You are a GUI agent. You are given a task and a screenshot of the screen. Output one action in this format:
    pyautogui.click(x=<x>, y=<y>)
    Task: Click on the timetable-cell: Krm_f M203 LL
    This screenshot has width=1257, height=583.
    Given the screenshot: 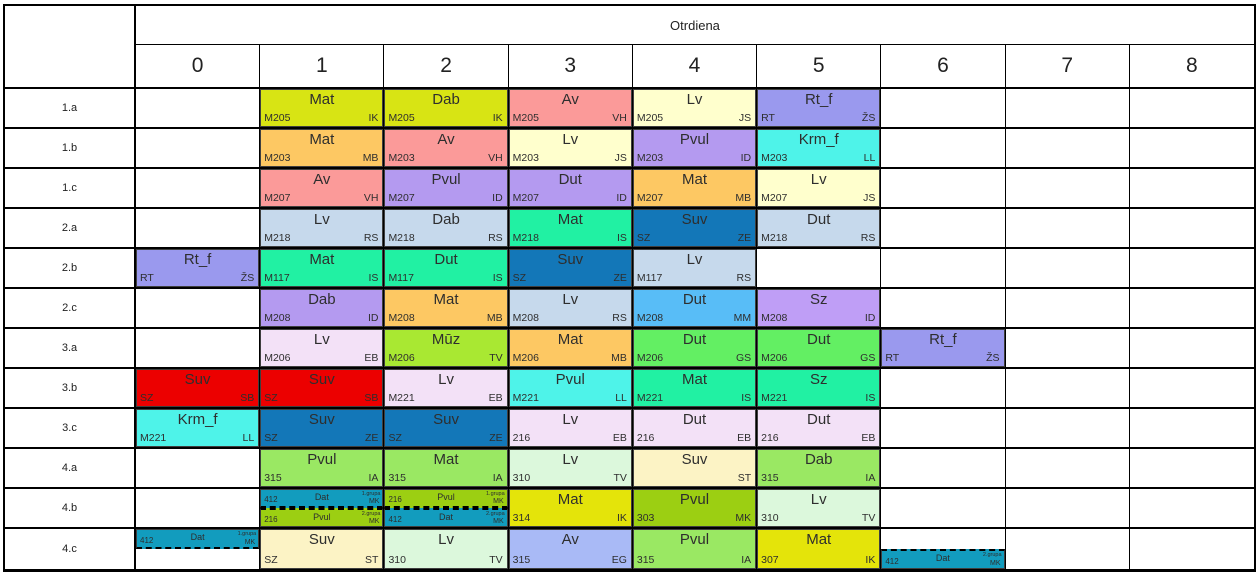 What is the action you would take?
    pyautogui.click(x=819, y=149)
    